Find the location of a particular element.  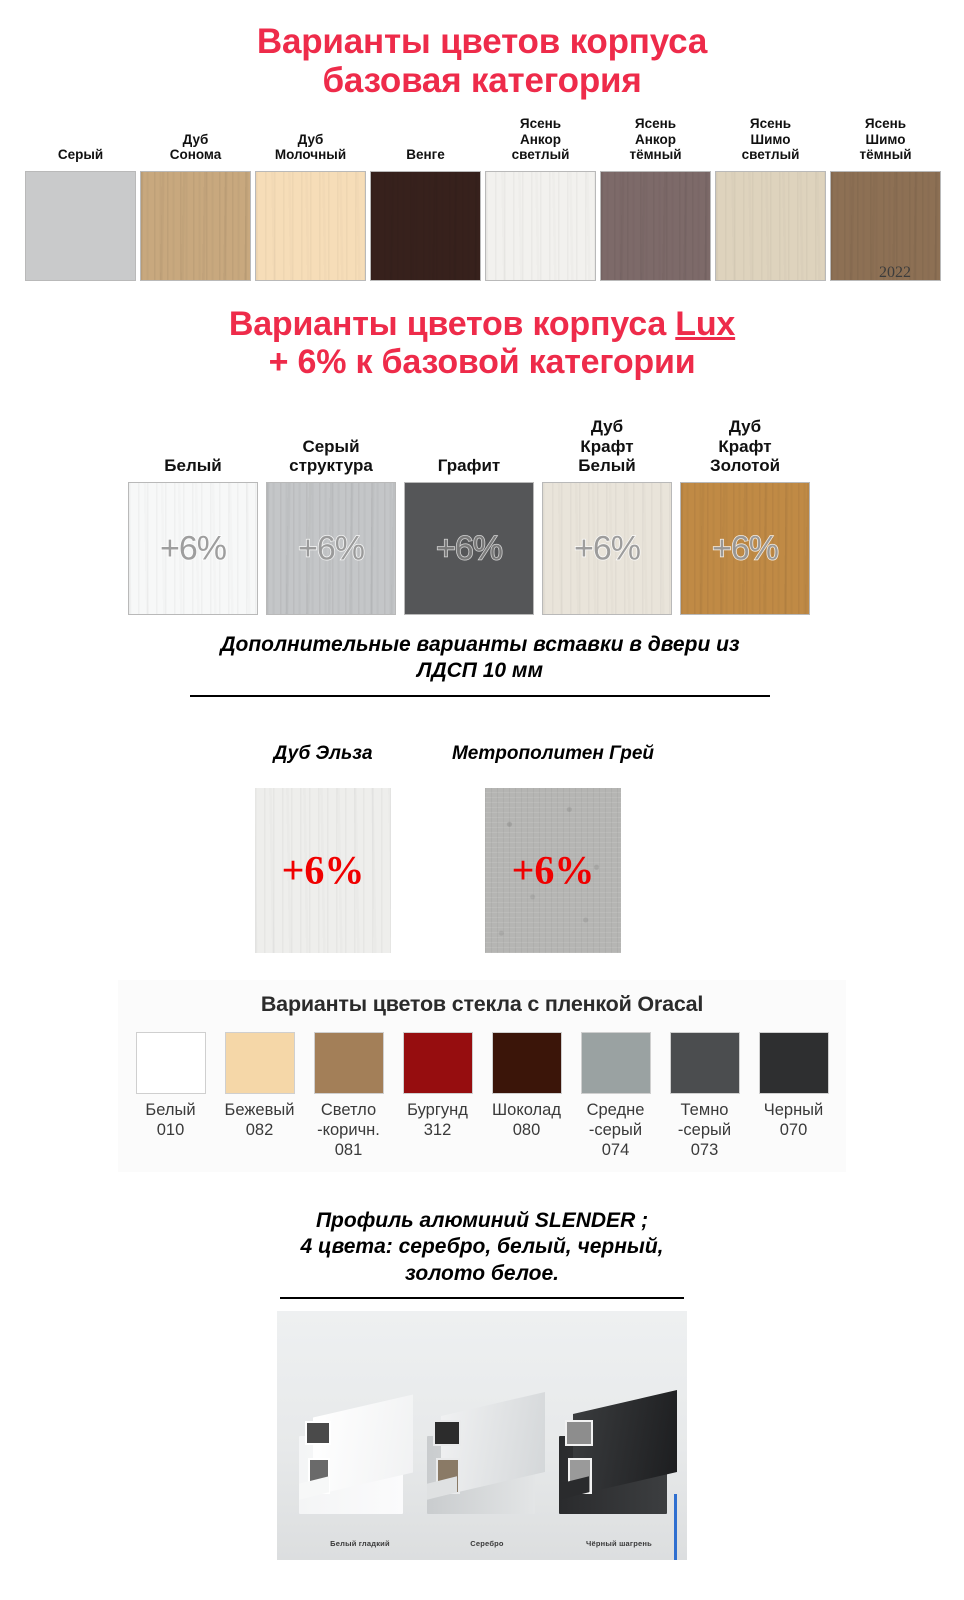

base-swatch-cell: Ясень Анкор светлый is located at coordinates (540, 198).